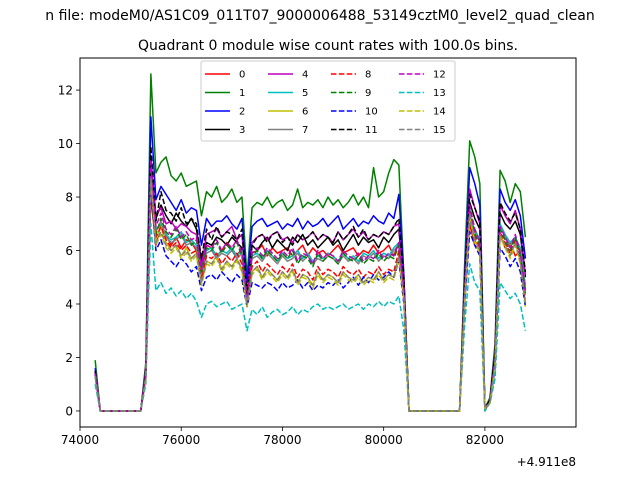  I want to click on legend-label-3: 3, so click(242, 130).